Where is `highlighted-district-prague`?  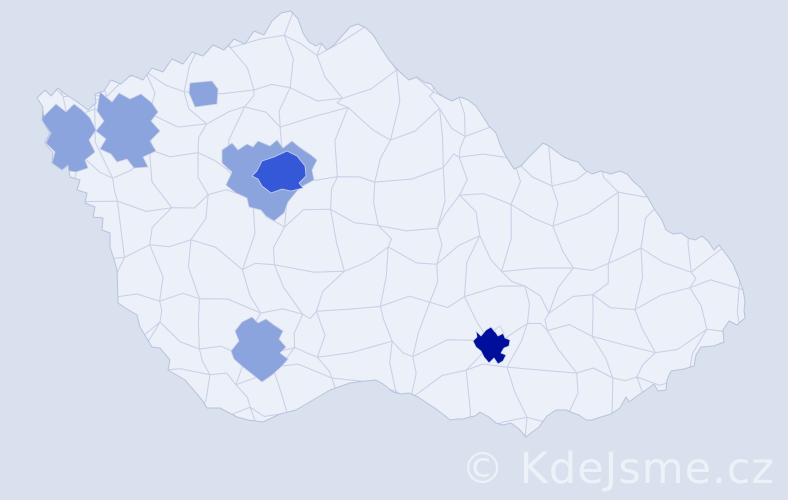 highlighted-district-prague is located at coordinates (279, 172).